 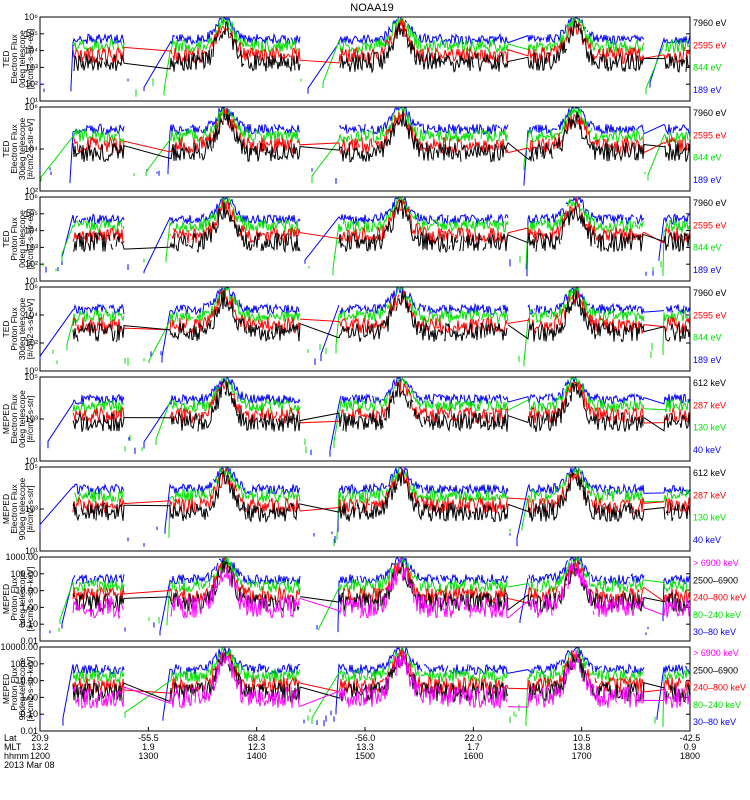 What do you see at coordinates (690, 738) in the screenshot?
I see `x-tick-label: -42.5` at bounding box center [690, 738].